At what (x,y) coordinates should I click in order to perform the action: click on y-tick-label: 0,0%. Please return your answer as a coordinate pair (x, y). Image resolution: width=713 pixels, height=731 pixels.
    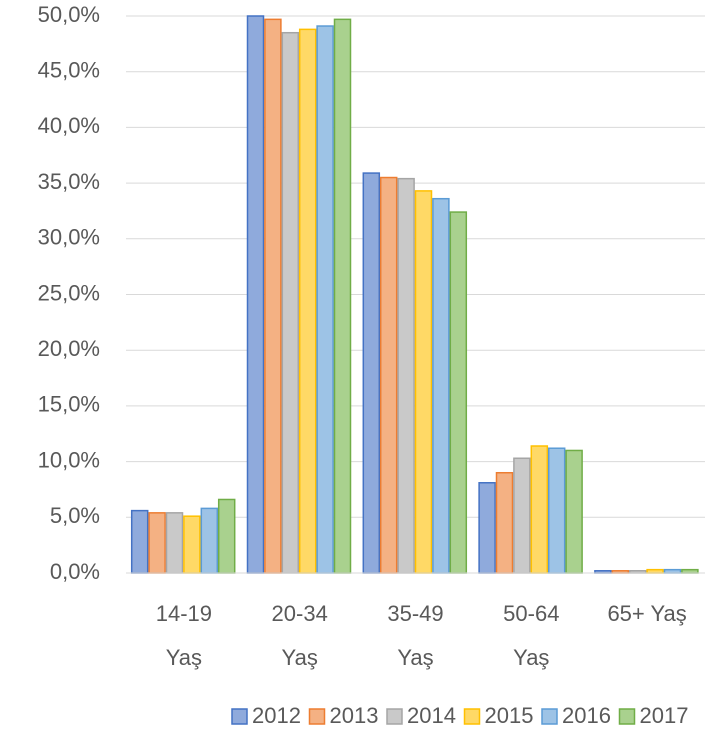
    Looking at the image, I should click on (75, 571).